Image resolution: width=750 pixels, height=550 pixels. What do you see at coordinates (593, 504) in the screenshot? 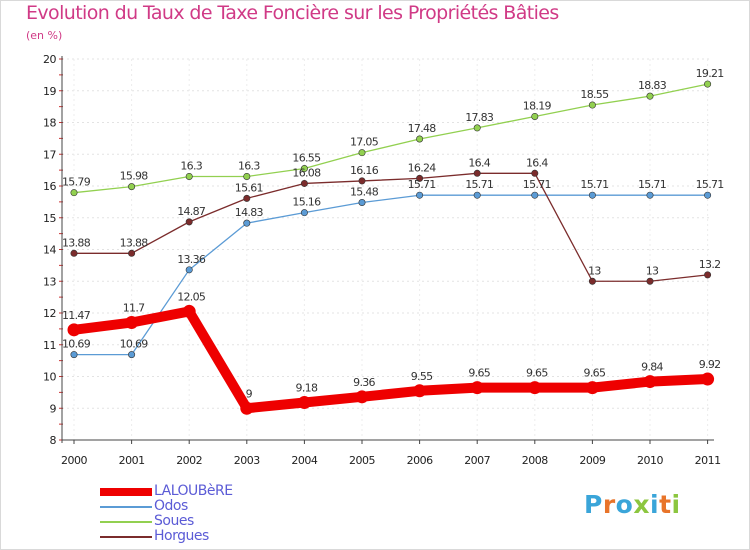
I see `logo-letter: P` at bounding box center [593, 504].